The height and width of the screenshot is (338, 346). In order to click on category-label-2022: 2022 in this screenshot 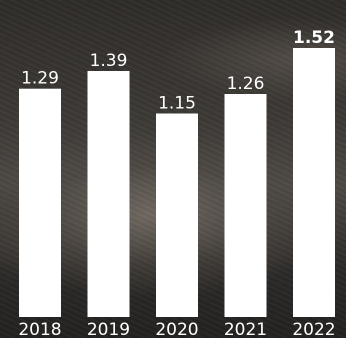, I will do `click(313, 329)`.